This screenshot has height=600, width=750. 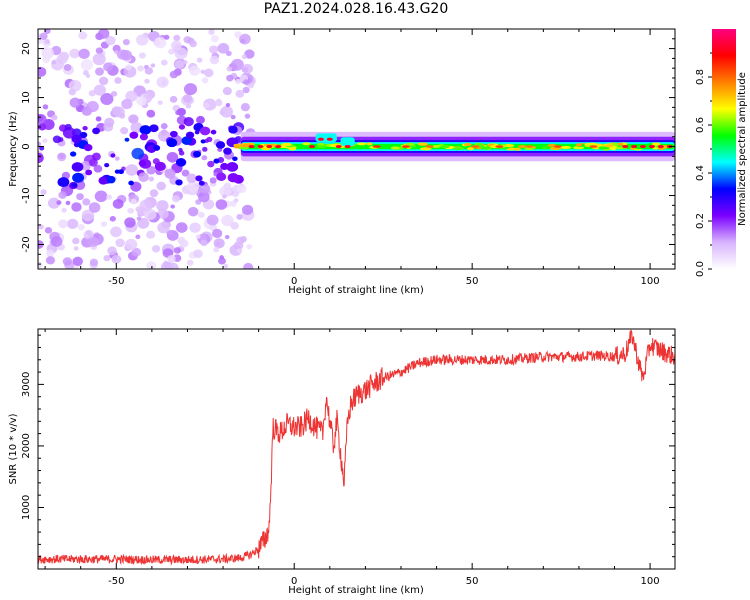 What do you see at coordinates (356, 9) in the screenshot?
I see `figure-title: PAZ1.2024.028.16.43.G20` at bounding box center [356, 9].